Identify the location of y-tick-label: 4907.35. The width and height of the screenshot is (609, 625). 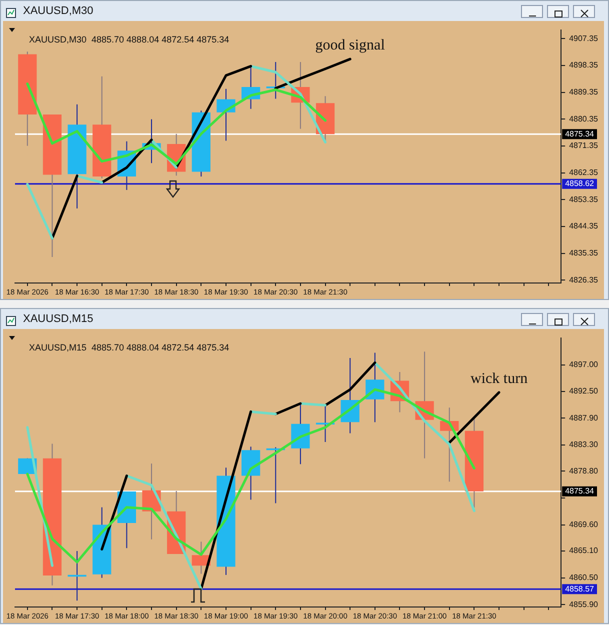
(584, 38).